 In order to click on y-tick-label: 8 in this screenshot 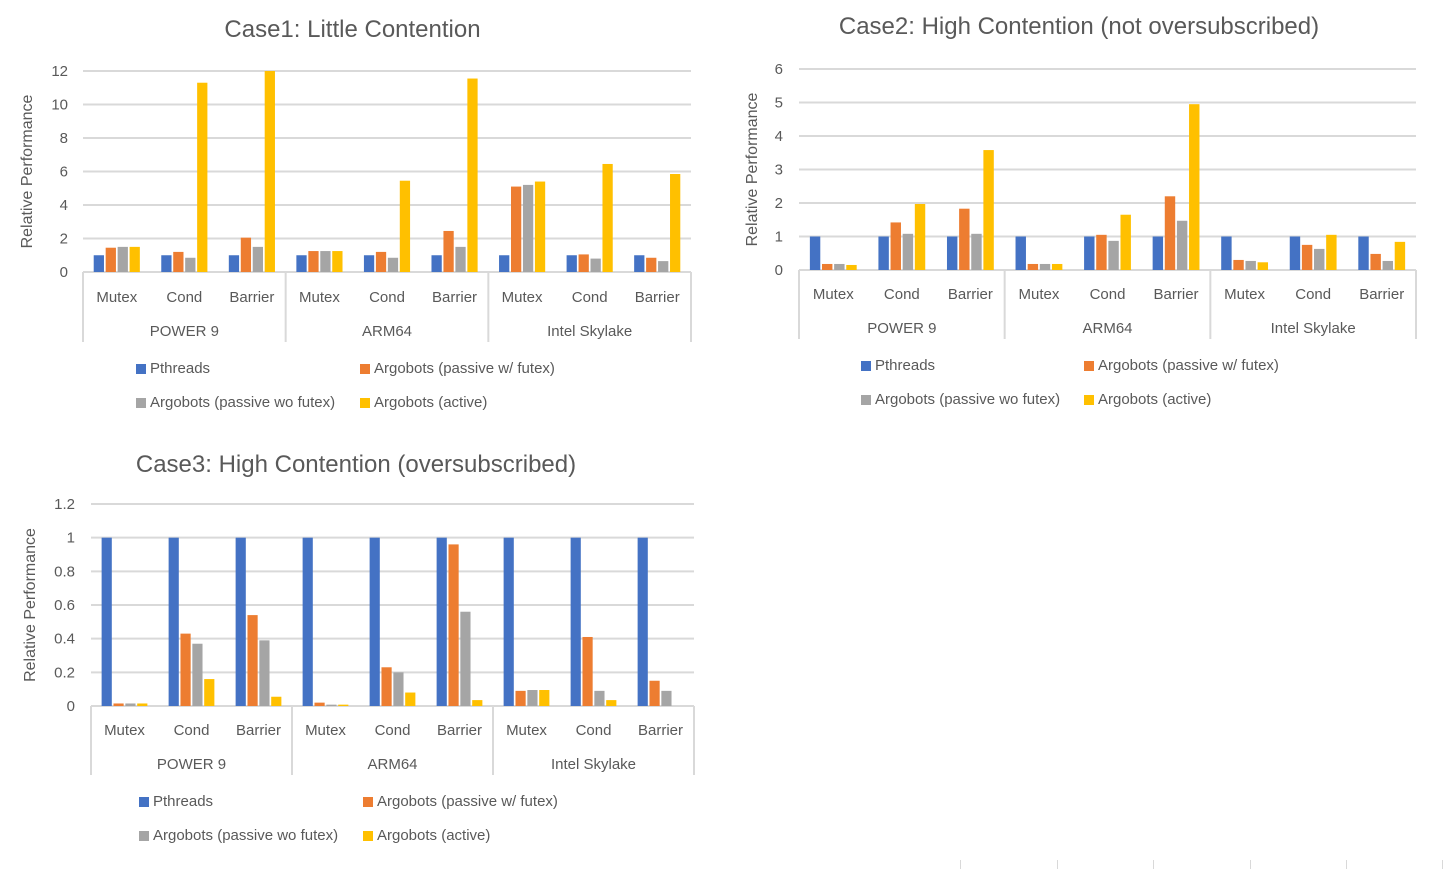, I will do `click(64, 138)`.